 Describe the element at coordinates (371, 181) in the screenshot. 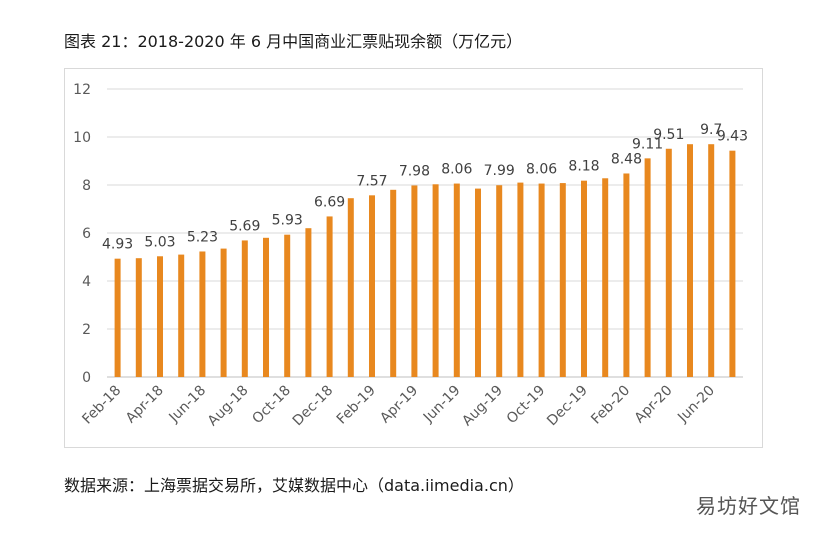

I see `data-label: 7.57` at that location.